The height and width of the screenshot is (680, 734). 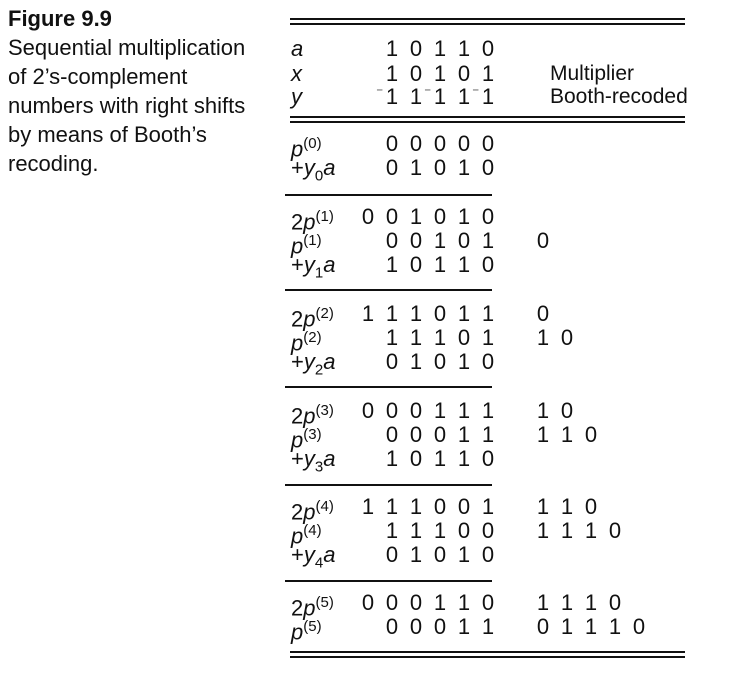 What do you see at coordinates (487, 119) in the screenshot?
I see `header-double-rule` at bounding box center [487, 119].